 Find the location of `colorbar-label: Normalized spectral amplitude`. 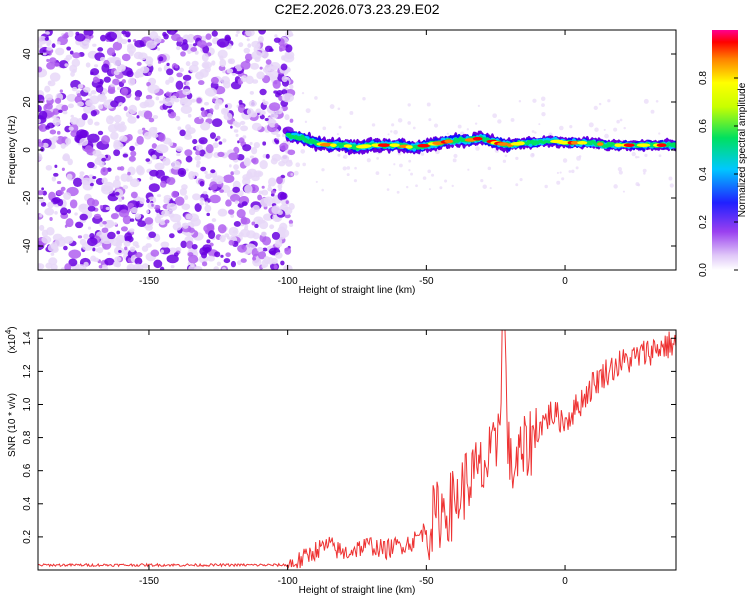

colorbar-label: Normalized spectral amplitude is located at coordinates (742, 149).